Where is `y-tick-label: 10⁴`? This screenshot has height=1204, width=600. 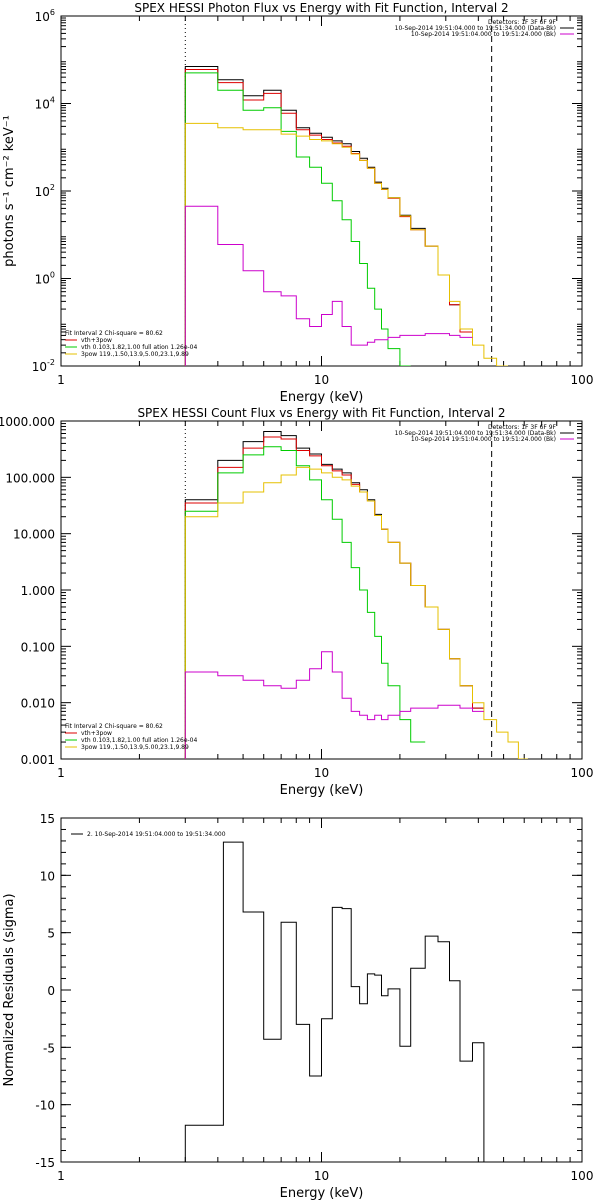
y-tick-label: 10⁴ is located at coordinates (45, 104).